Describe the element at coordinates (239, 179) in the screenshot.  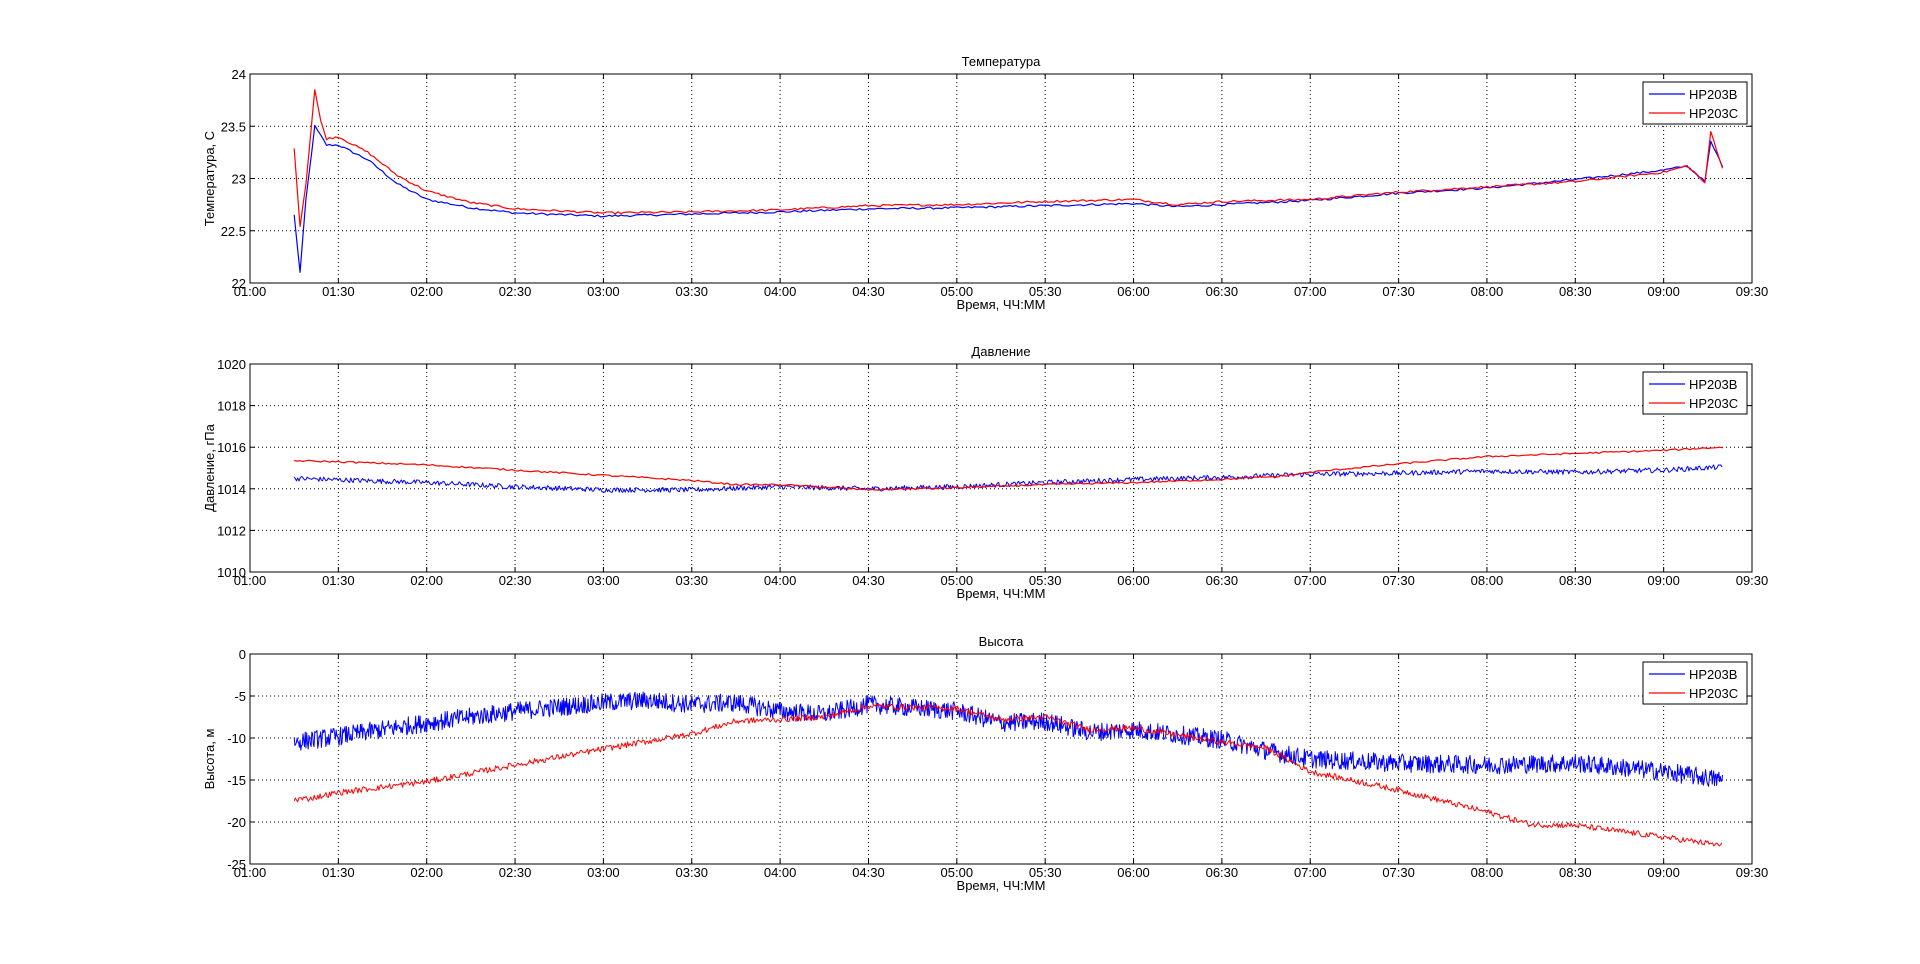
I see `y-tick-label: 23` at that location.